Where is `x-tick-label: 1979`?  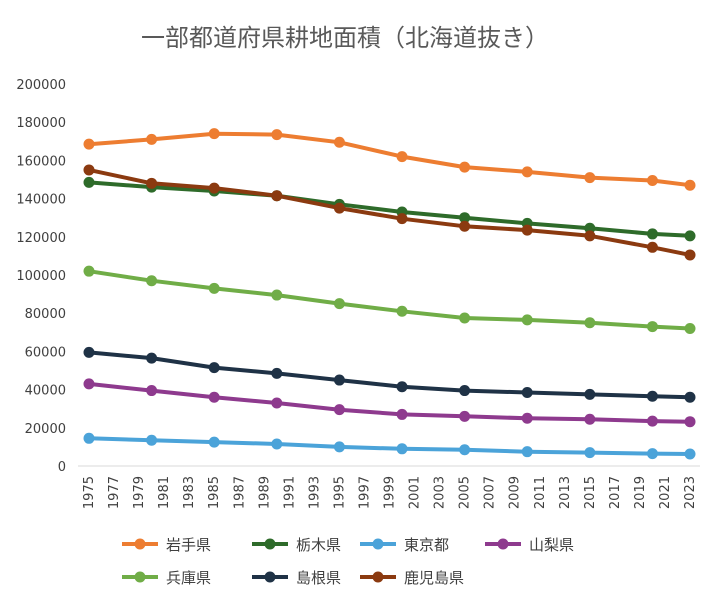 x-tick-label: 1979 is located at coordinates (139, 492).